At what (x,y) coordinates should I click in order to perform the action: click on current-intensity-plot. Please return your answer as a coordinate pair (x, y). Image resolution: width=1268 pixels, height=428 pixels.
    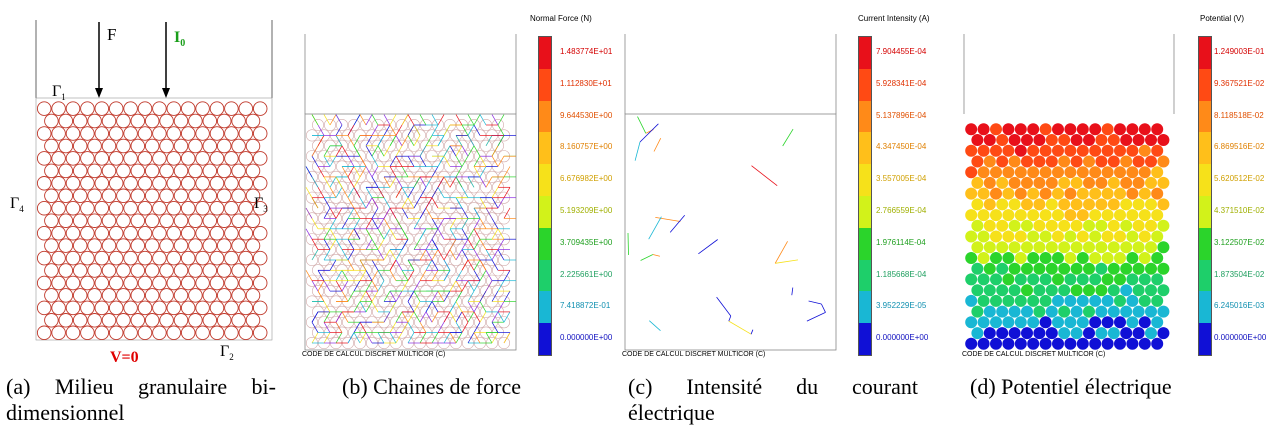
    Looking at the image, I should click on (730, 192).